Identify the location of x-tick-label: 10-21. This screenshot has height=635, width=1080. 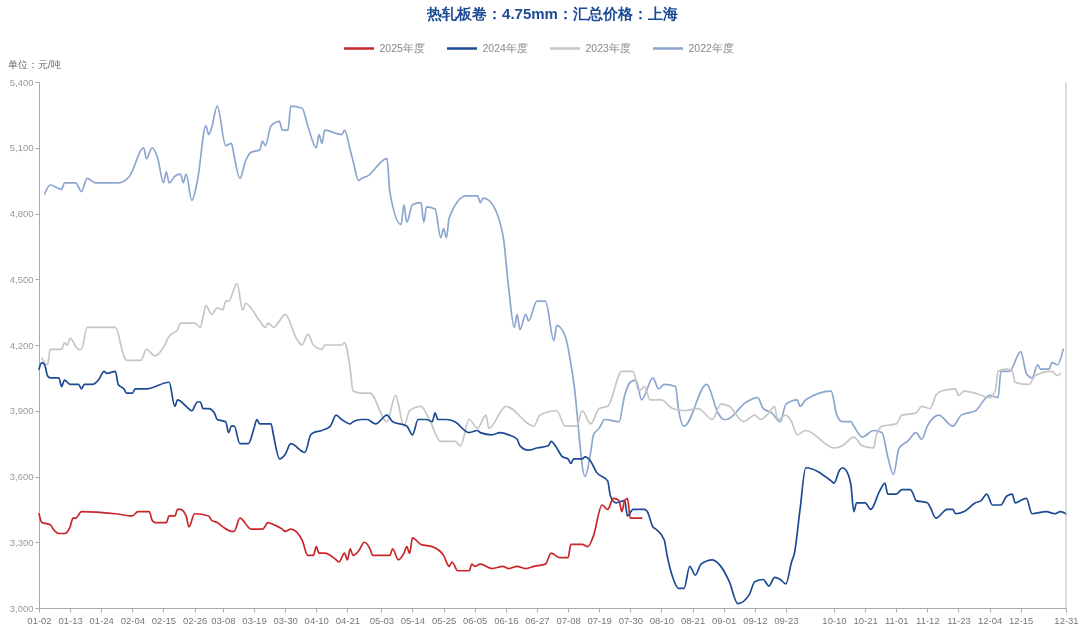
(865, 620).